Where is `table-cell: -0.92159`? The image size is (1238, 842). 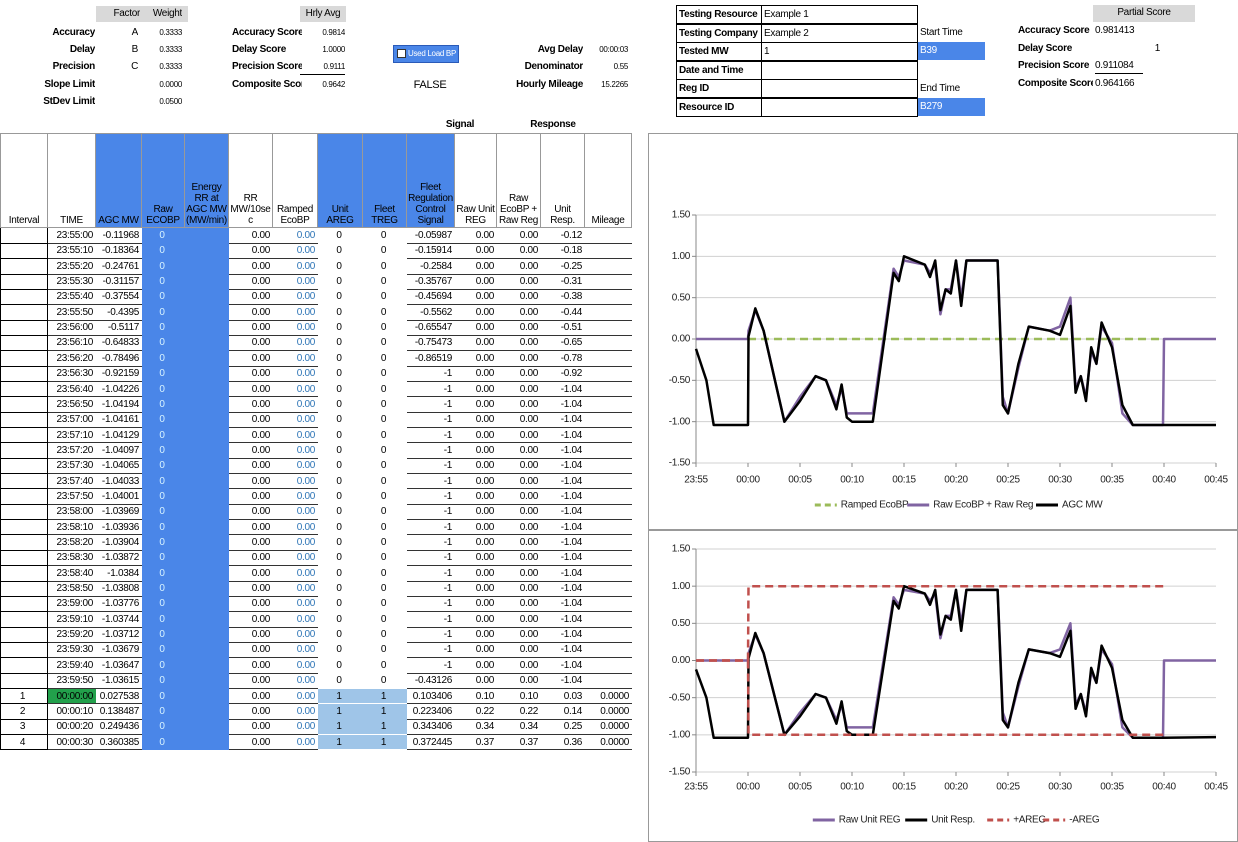
table-cell: -0.92159 is located at coordinates (119, 374).